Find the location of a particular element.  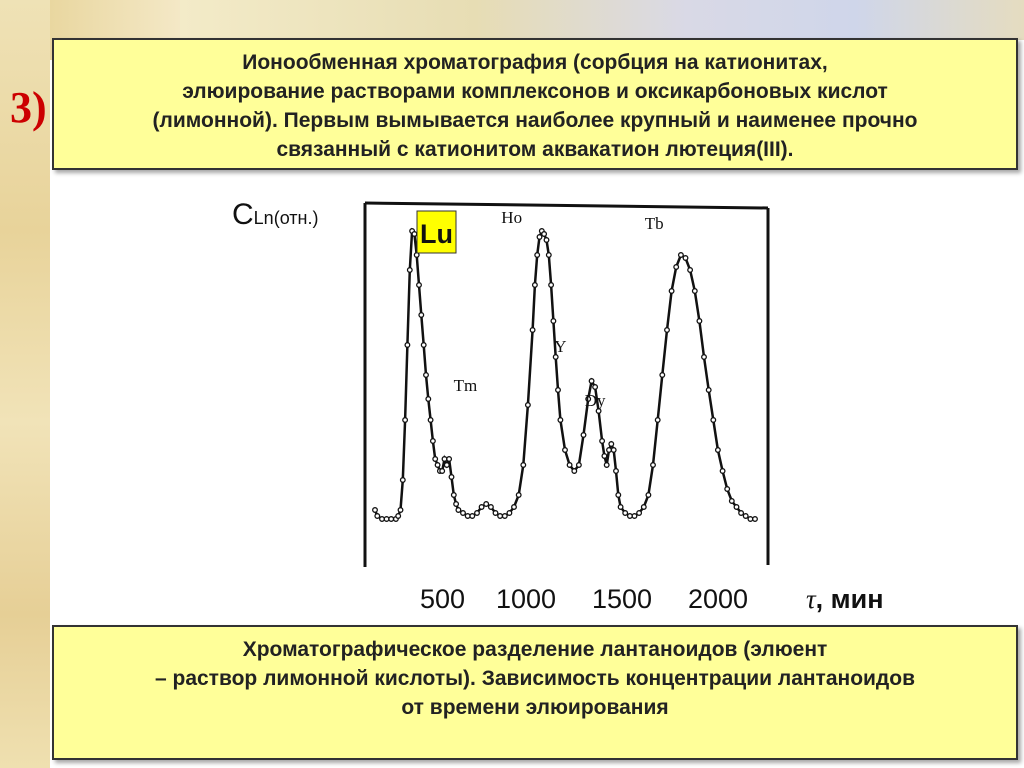

peak-label: Ho is located at coordinates (511, 217).